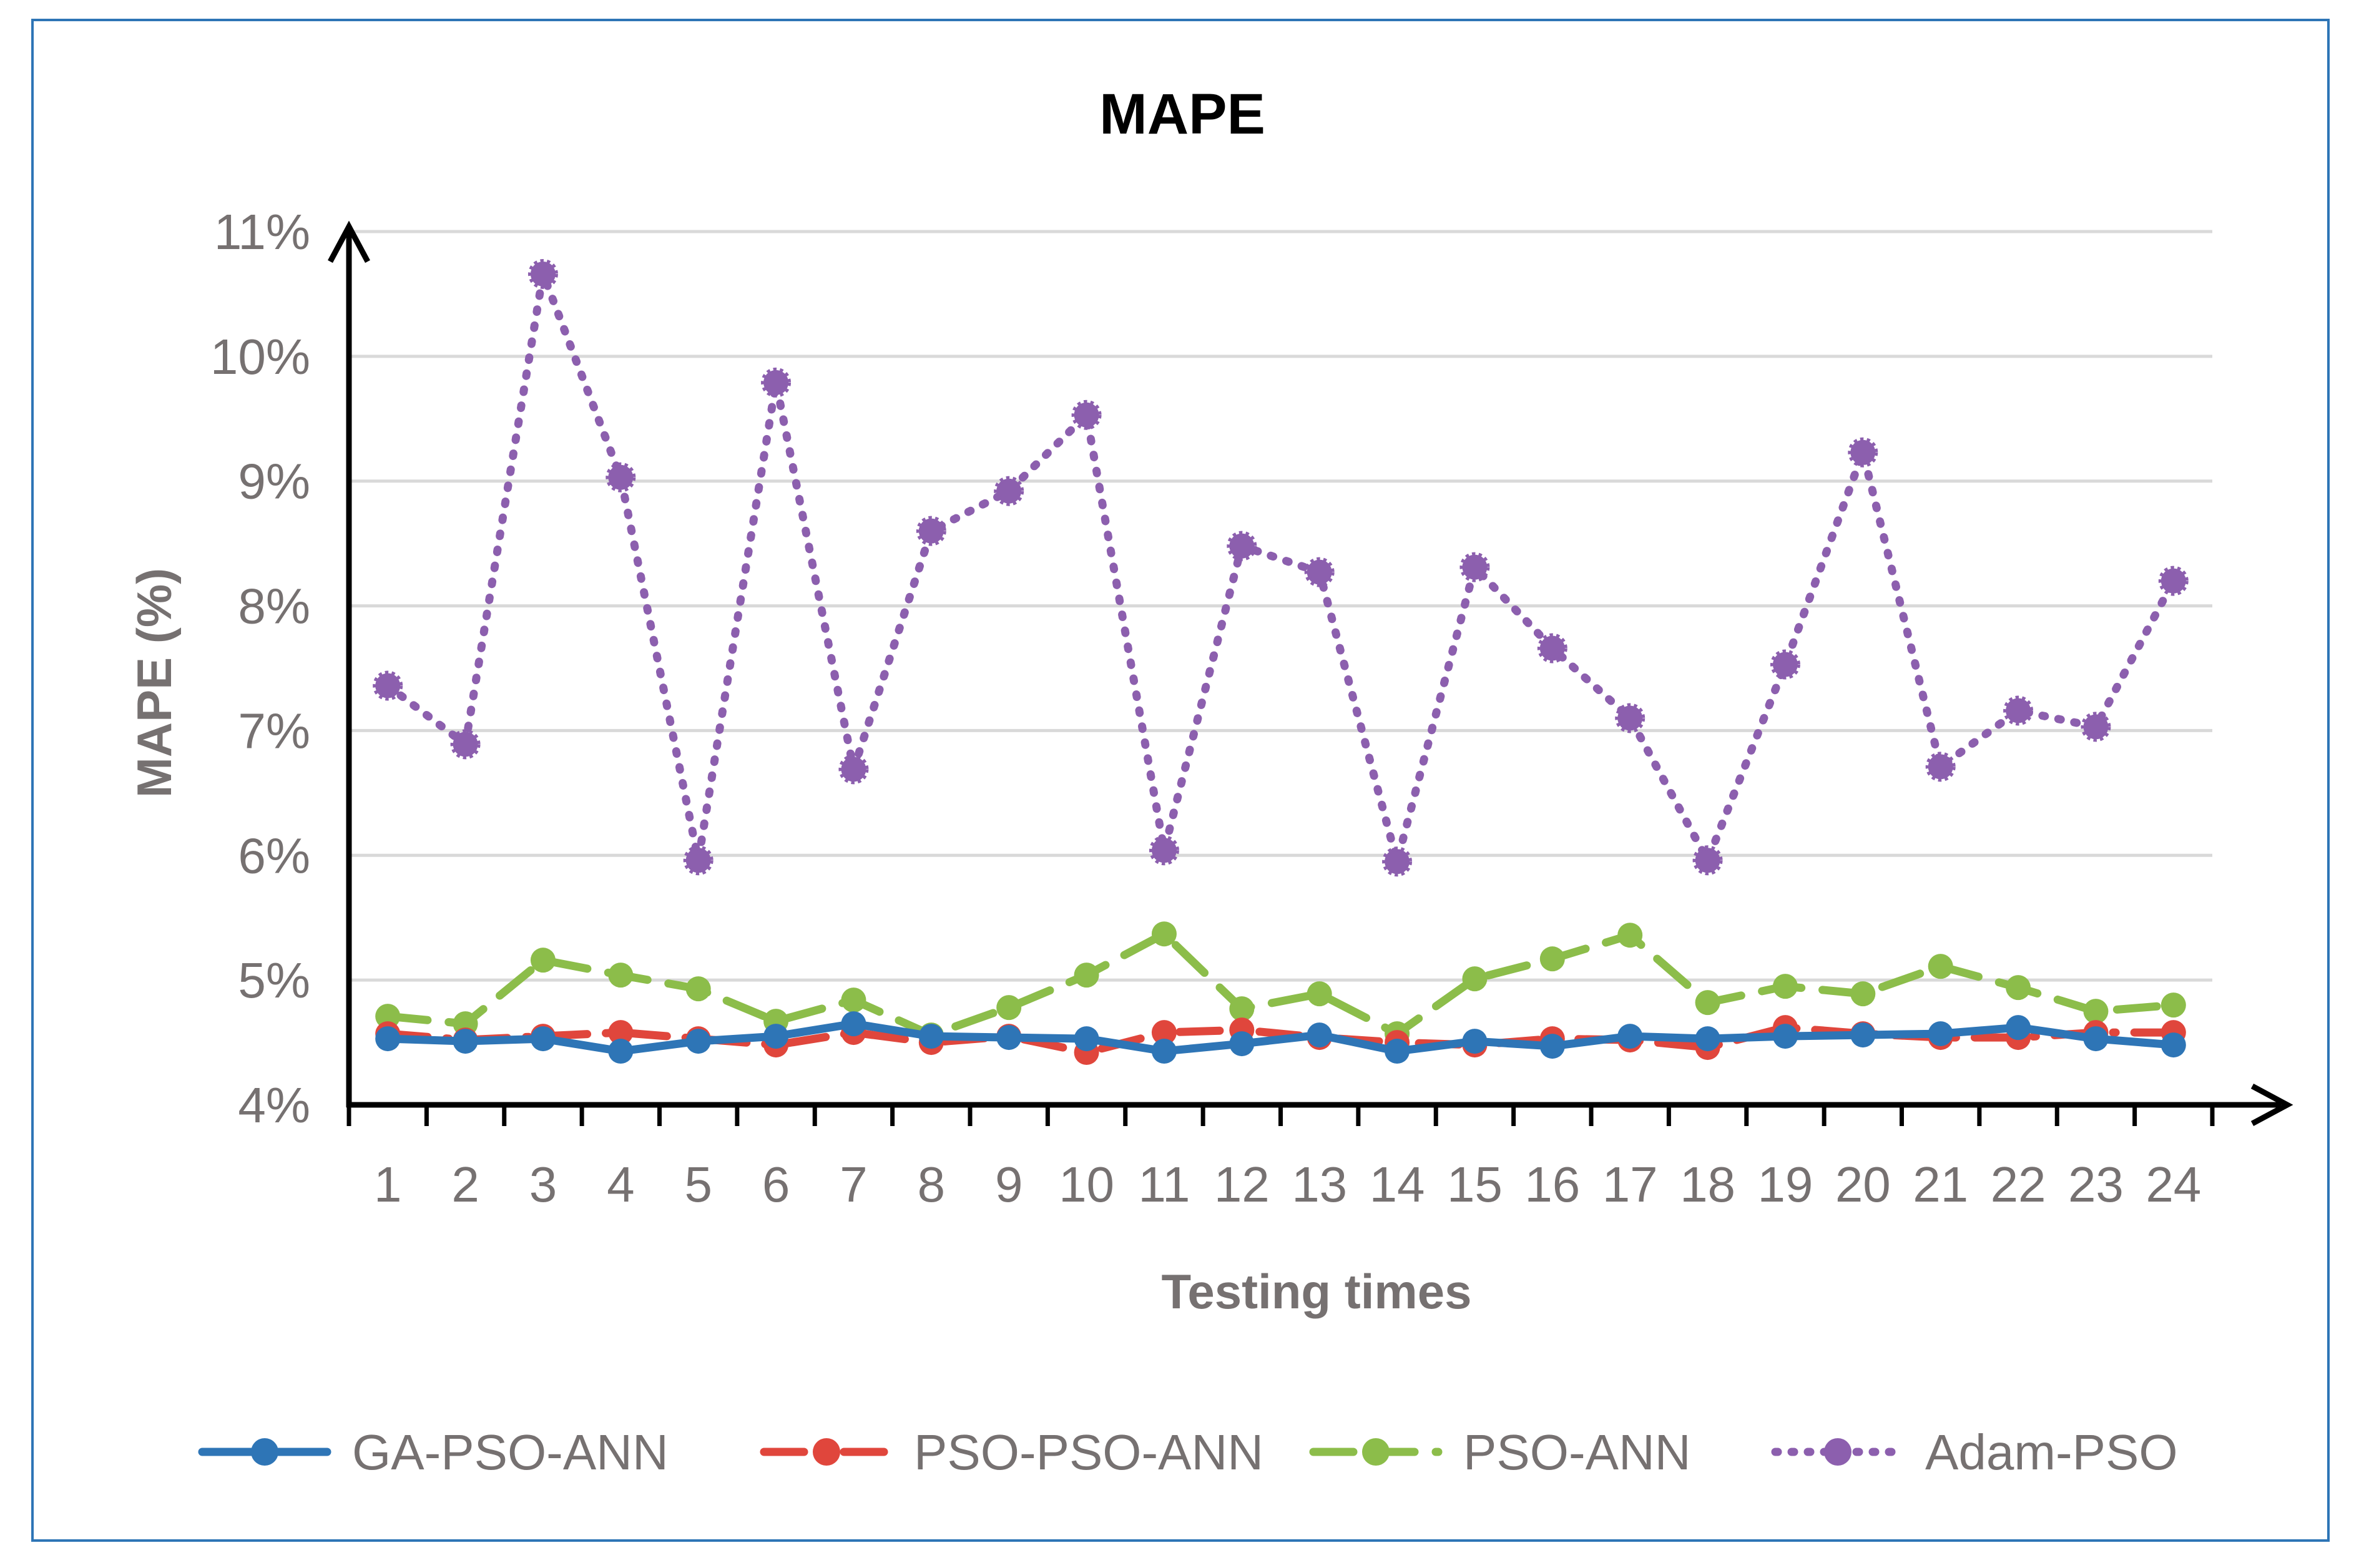 This screenshot has height=1568, width=2364. Describe the element at coordinates (1188, 1452) in the screenshot. I see `legend: GA-PSO-ANN PSO-PSO-ANN PSO-ANN Adam-PSO` at that location.